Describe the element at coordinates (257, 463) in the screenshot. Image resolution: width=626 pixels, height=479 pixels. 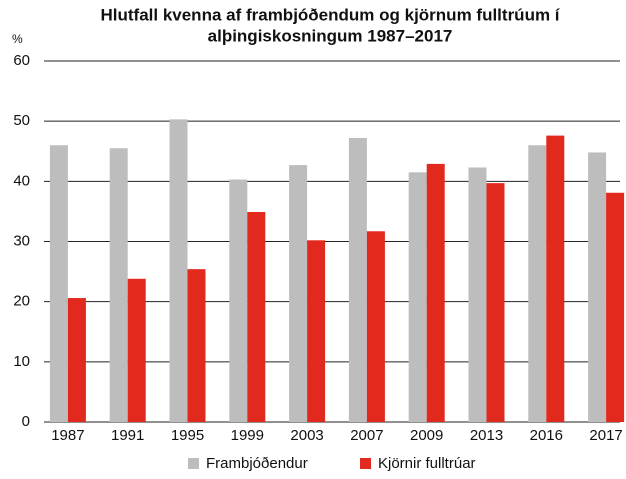
I see `legend-label: Frambjóðendur` at that location.